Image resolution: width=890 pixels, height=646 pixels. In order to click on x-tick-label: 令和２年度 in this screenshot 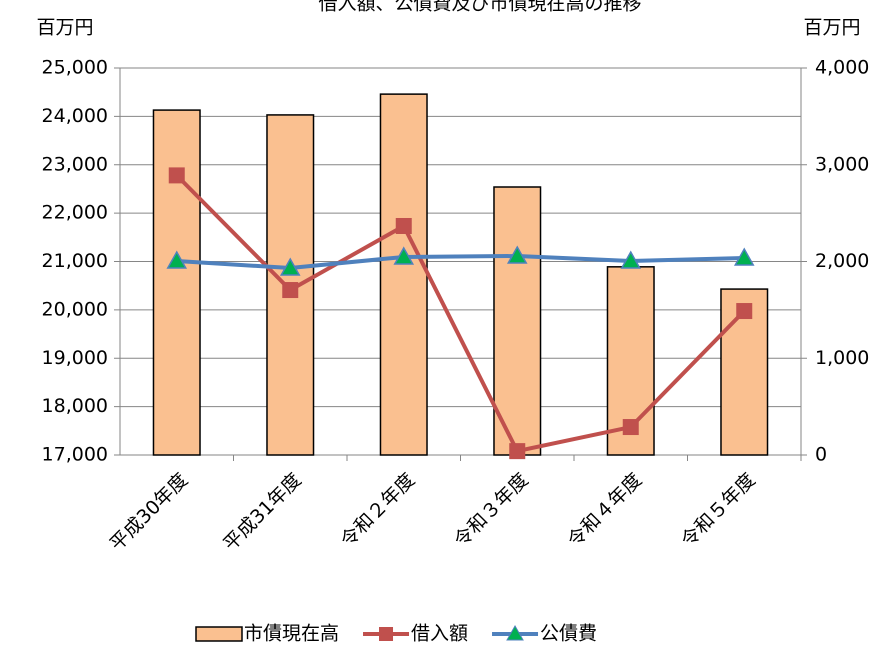, I will do `click(377, 510)`.